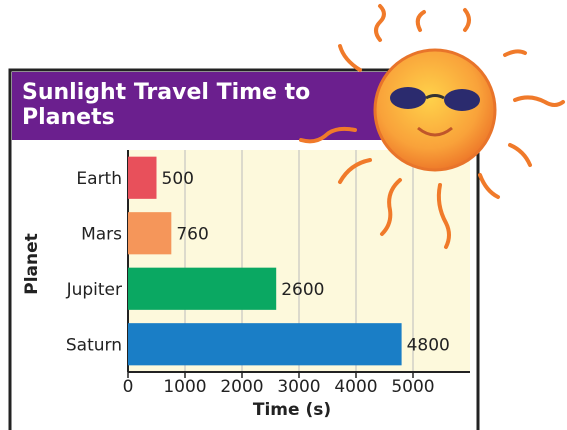 The image size is (567, 430). What do you see at coordinates (166, 105) in the screenshot?
I see `chart-title: Sunlight Travel Time to Planets` at bounding box center [166, 105].